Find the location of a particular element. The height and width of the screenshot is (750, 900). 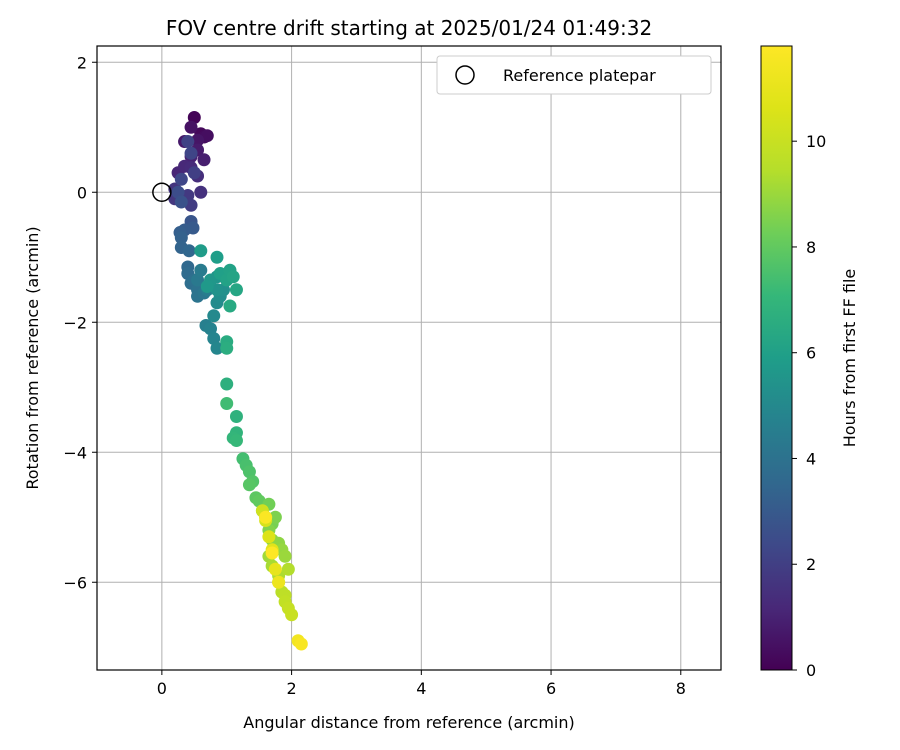

x-tick-label: 2 is located at coordinates (292, 688).